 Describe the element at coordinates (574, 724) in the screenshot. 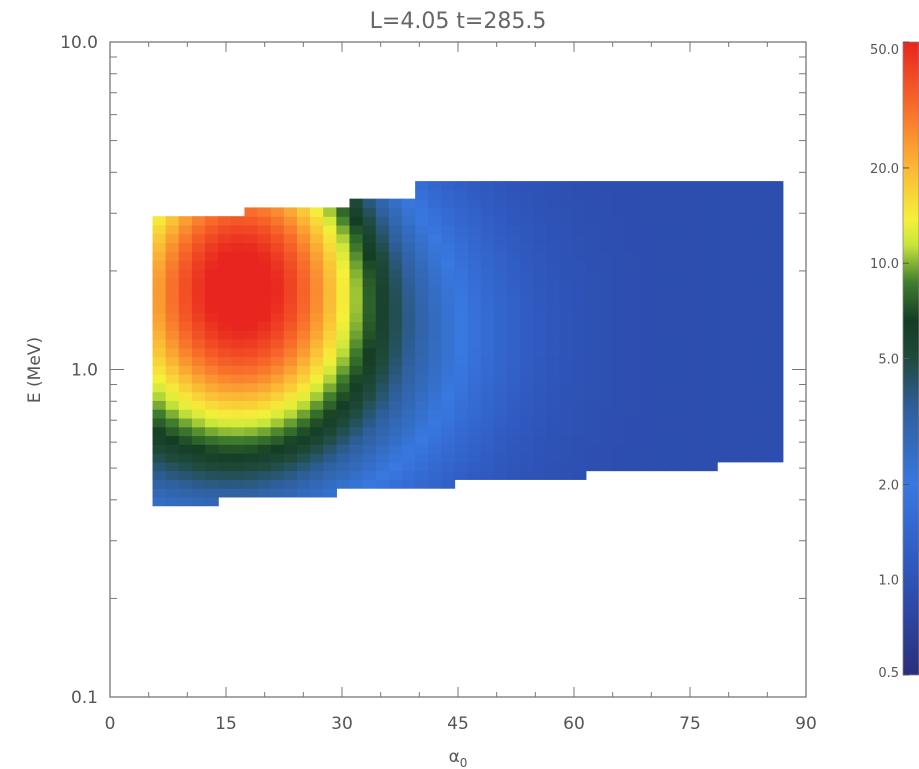

I see `x-tick-label: 60` at that location.